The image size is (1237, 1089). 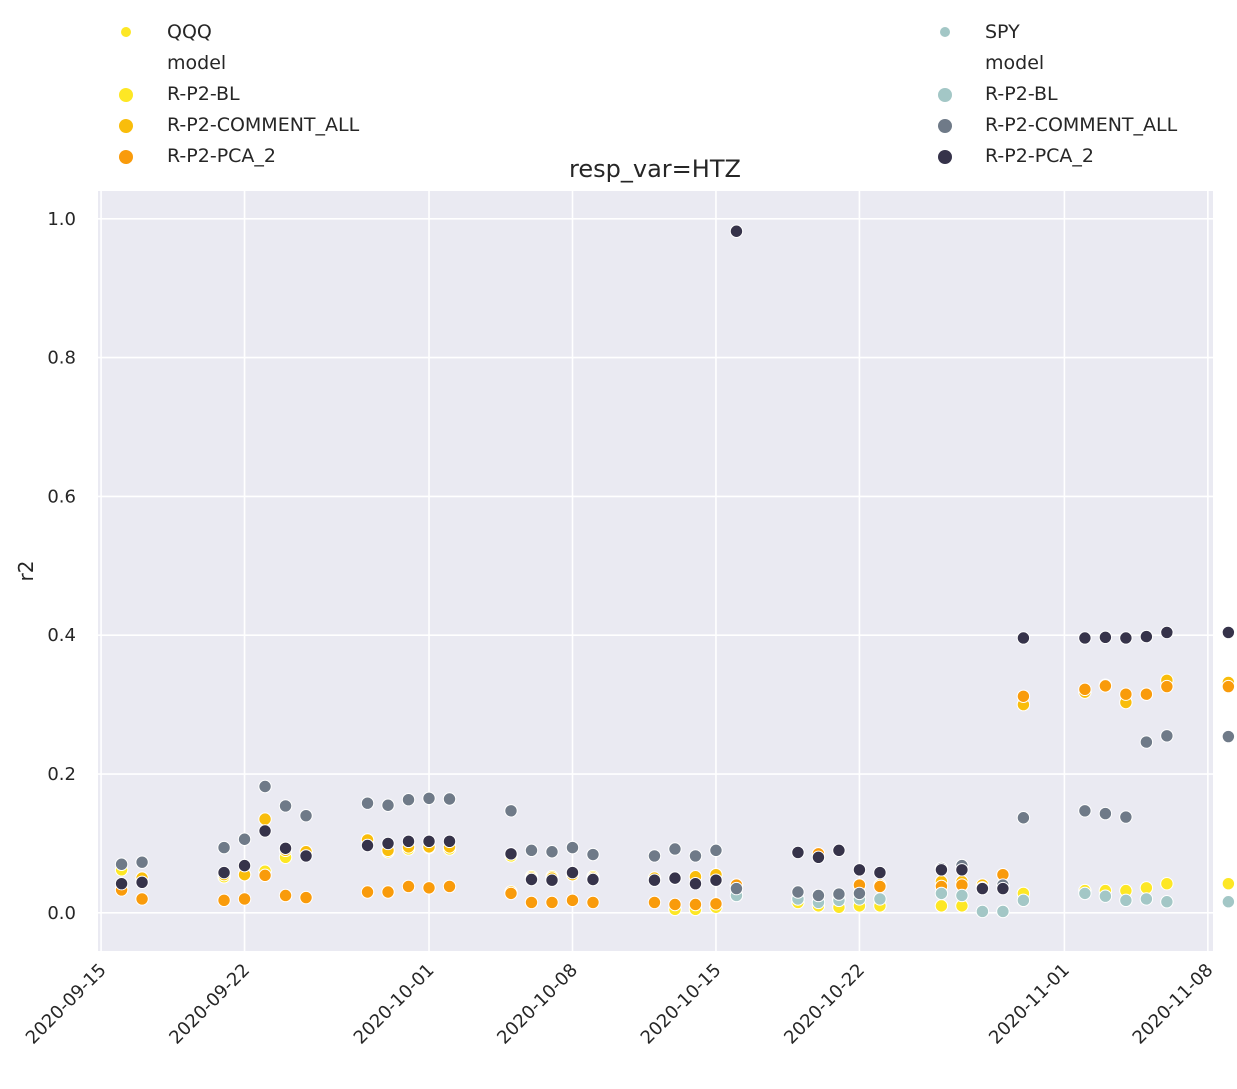 I want to click on legend-label-qqq-bl: R-P2-BL, so click(x=203, y=94).